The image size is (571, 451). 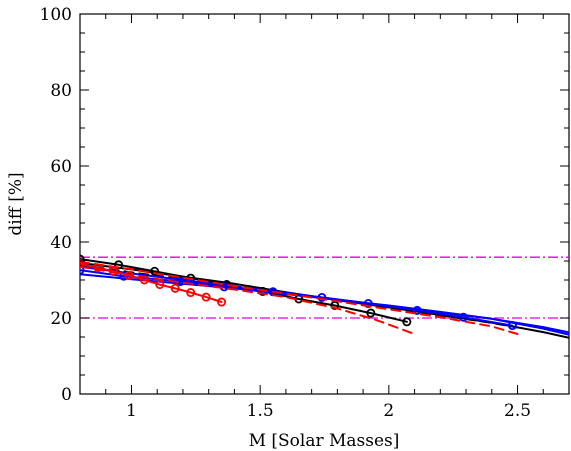 What do you see at coordinates (324, 441) in the screenshot?
I see `x-axis-title: M [Solar Masses]` at bounding box center [324, 441].